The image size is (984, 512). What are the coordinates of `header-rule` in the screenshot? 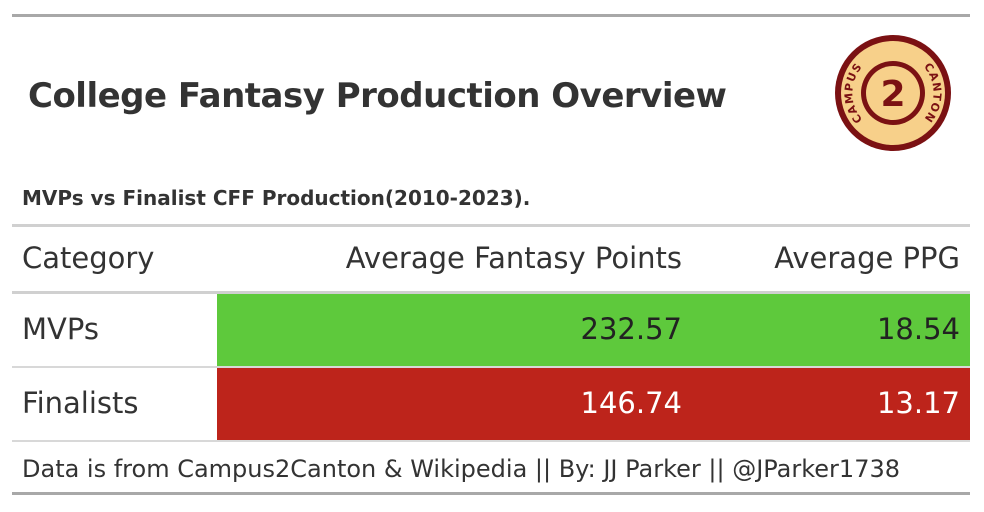 It's located at (491, 292).